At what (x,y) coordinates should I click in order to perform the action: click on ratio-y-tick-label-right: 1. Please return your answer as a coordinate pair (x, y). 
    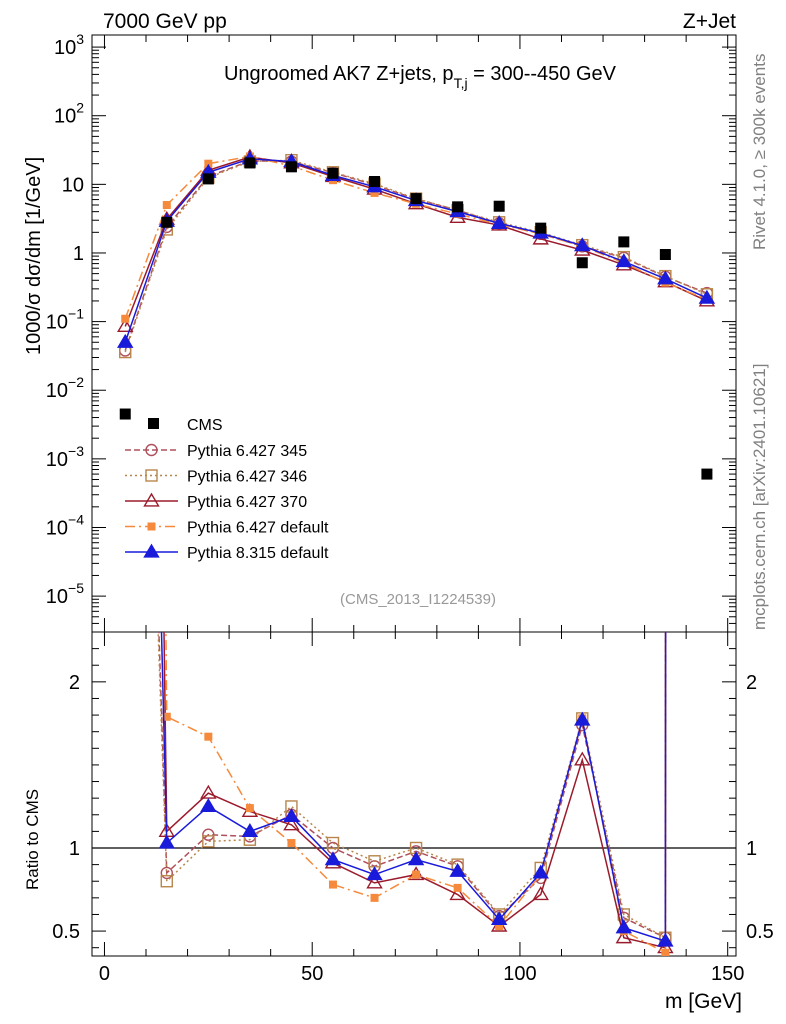
    Looking at the image, I should click on (751, 849).